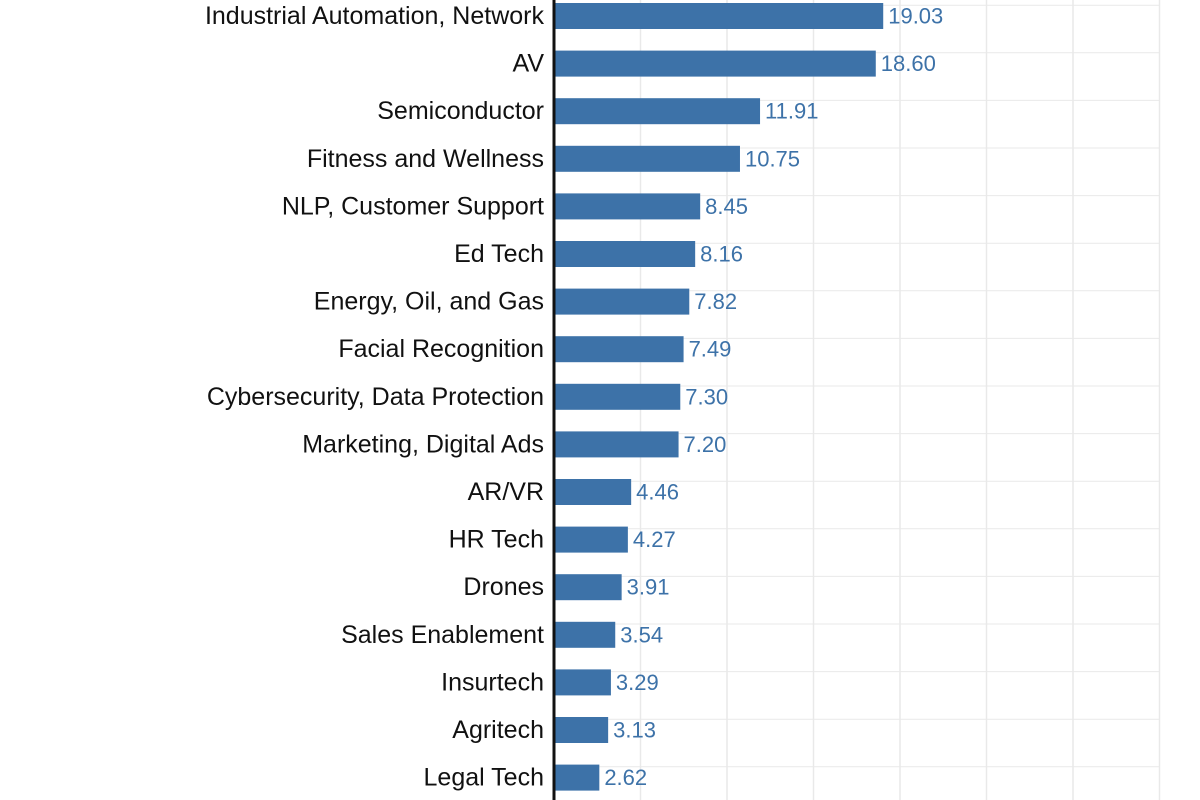  Describe the element at coordinates (492, 682) in the screenshot. I see `category-label: Insurtech` at that location.